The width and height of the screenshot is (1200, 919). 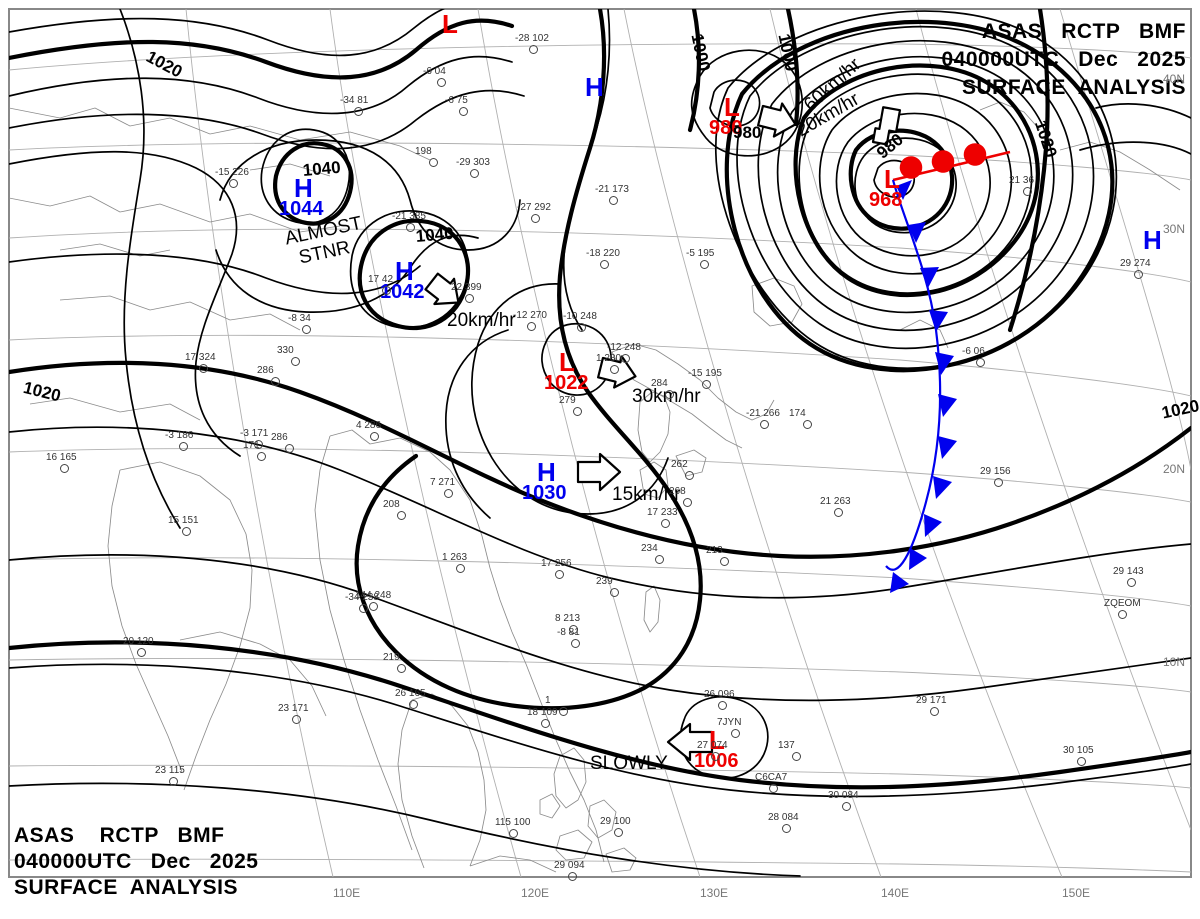 What do you see at coordinates (995, 471) in the screenshot?
I see `station-plot: 29 156` at bounding box center [995, 471].